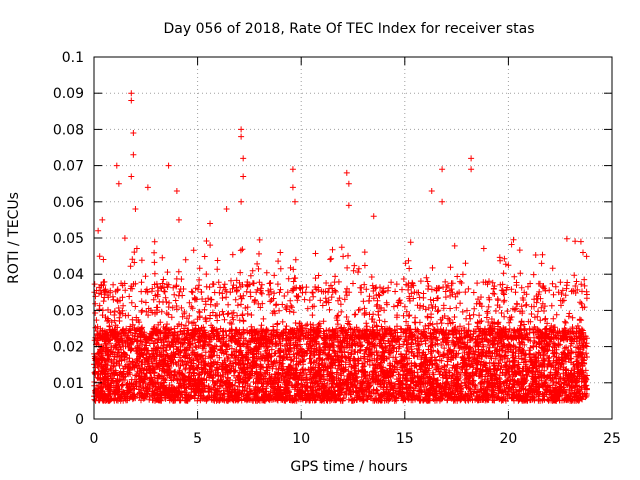  What do you see at coordinates (73, 58) in the screenshot?
I see `y-tick-label: 0.1` at bounding box center [73, 58].